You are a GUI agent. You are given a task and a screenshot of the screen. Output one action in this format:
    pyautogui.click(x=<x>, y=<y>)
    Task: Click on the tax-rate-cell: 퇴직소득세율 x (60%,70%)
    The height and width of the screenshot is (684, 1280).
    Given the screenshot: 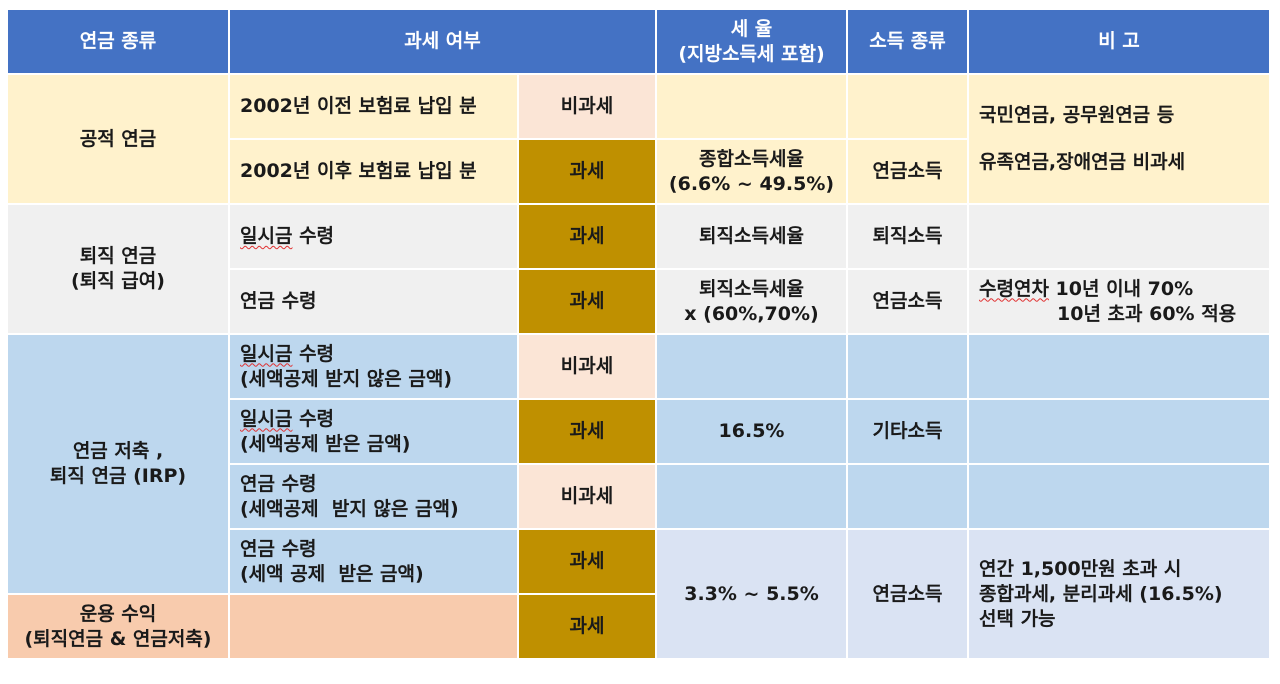 What is the action you would take?
    pyautogui.click(x=751, y=301)
    